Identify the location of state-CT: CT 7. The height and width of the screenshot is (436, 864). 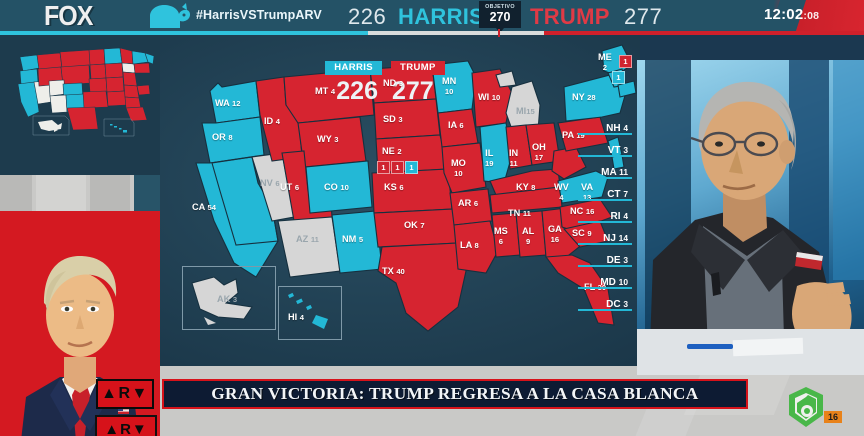
(617, 194).